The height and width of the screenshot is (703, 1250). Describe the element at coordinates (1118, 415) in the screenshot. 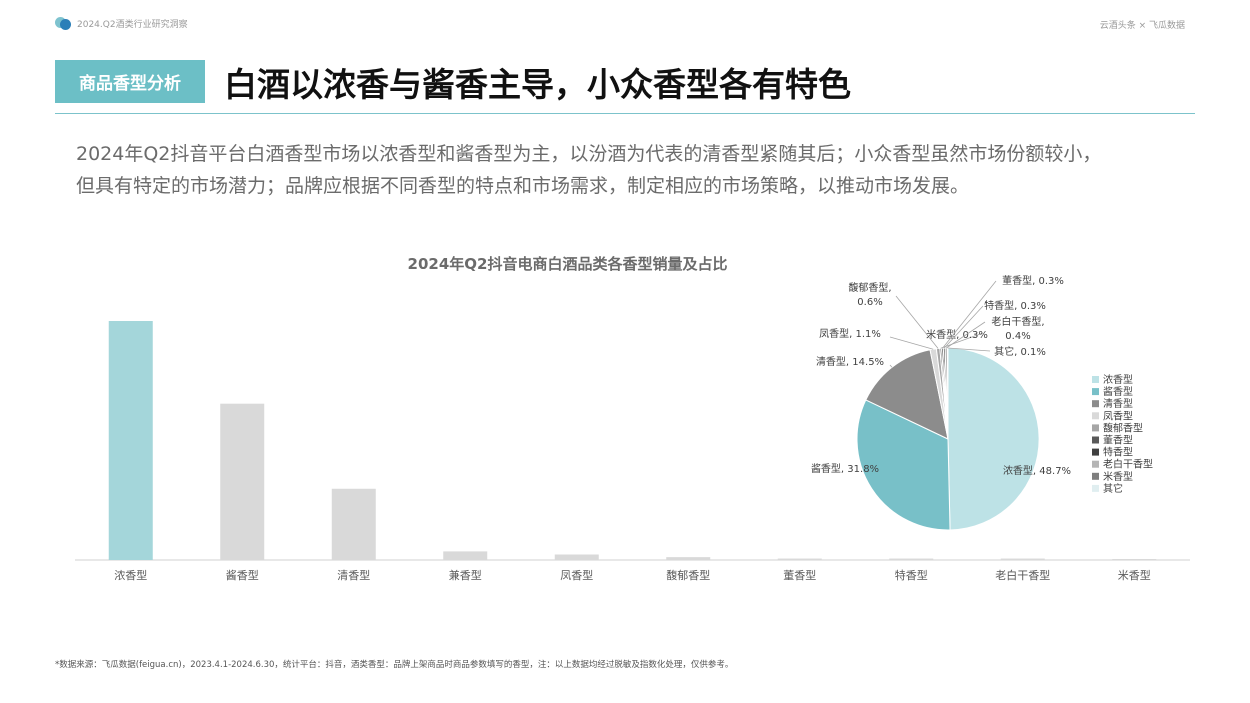

I see `legend-label-3: 凤香型` at that location.